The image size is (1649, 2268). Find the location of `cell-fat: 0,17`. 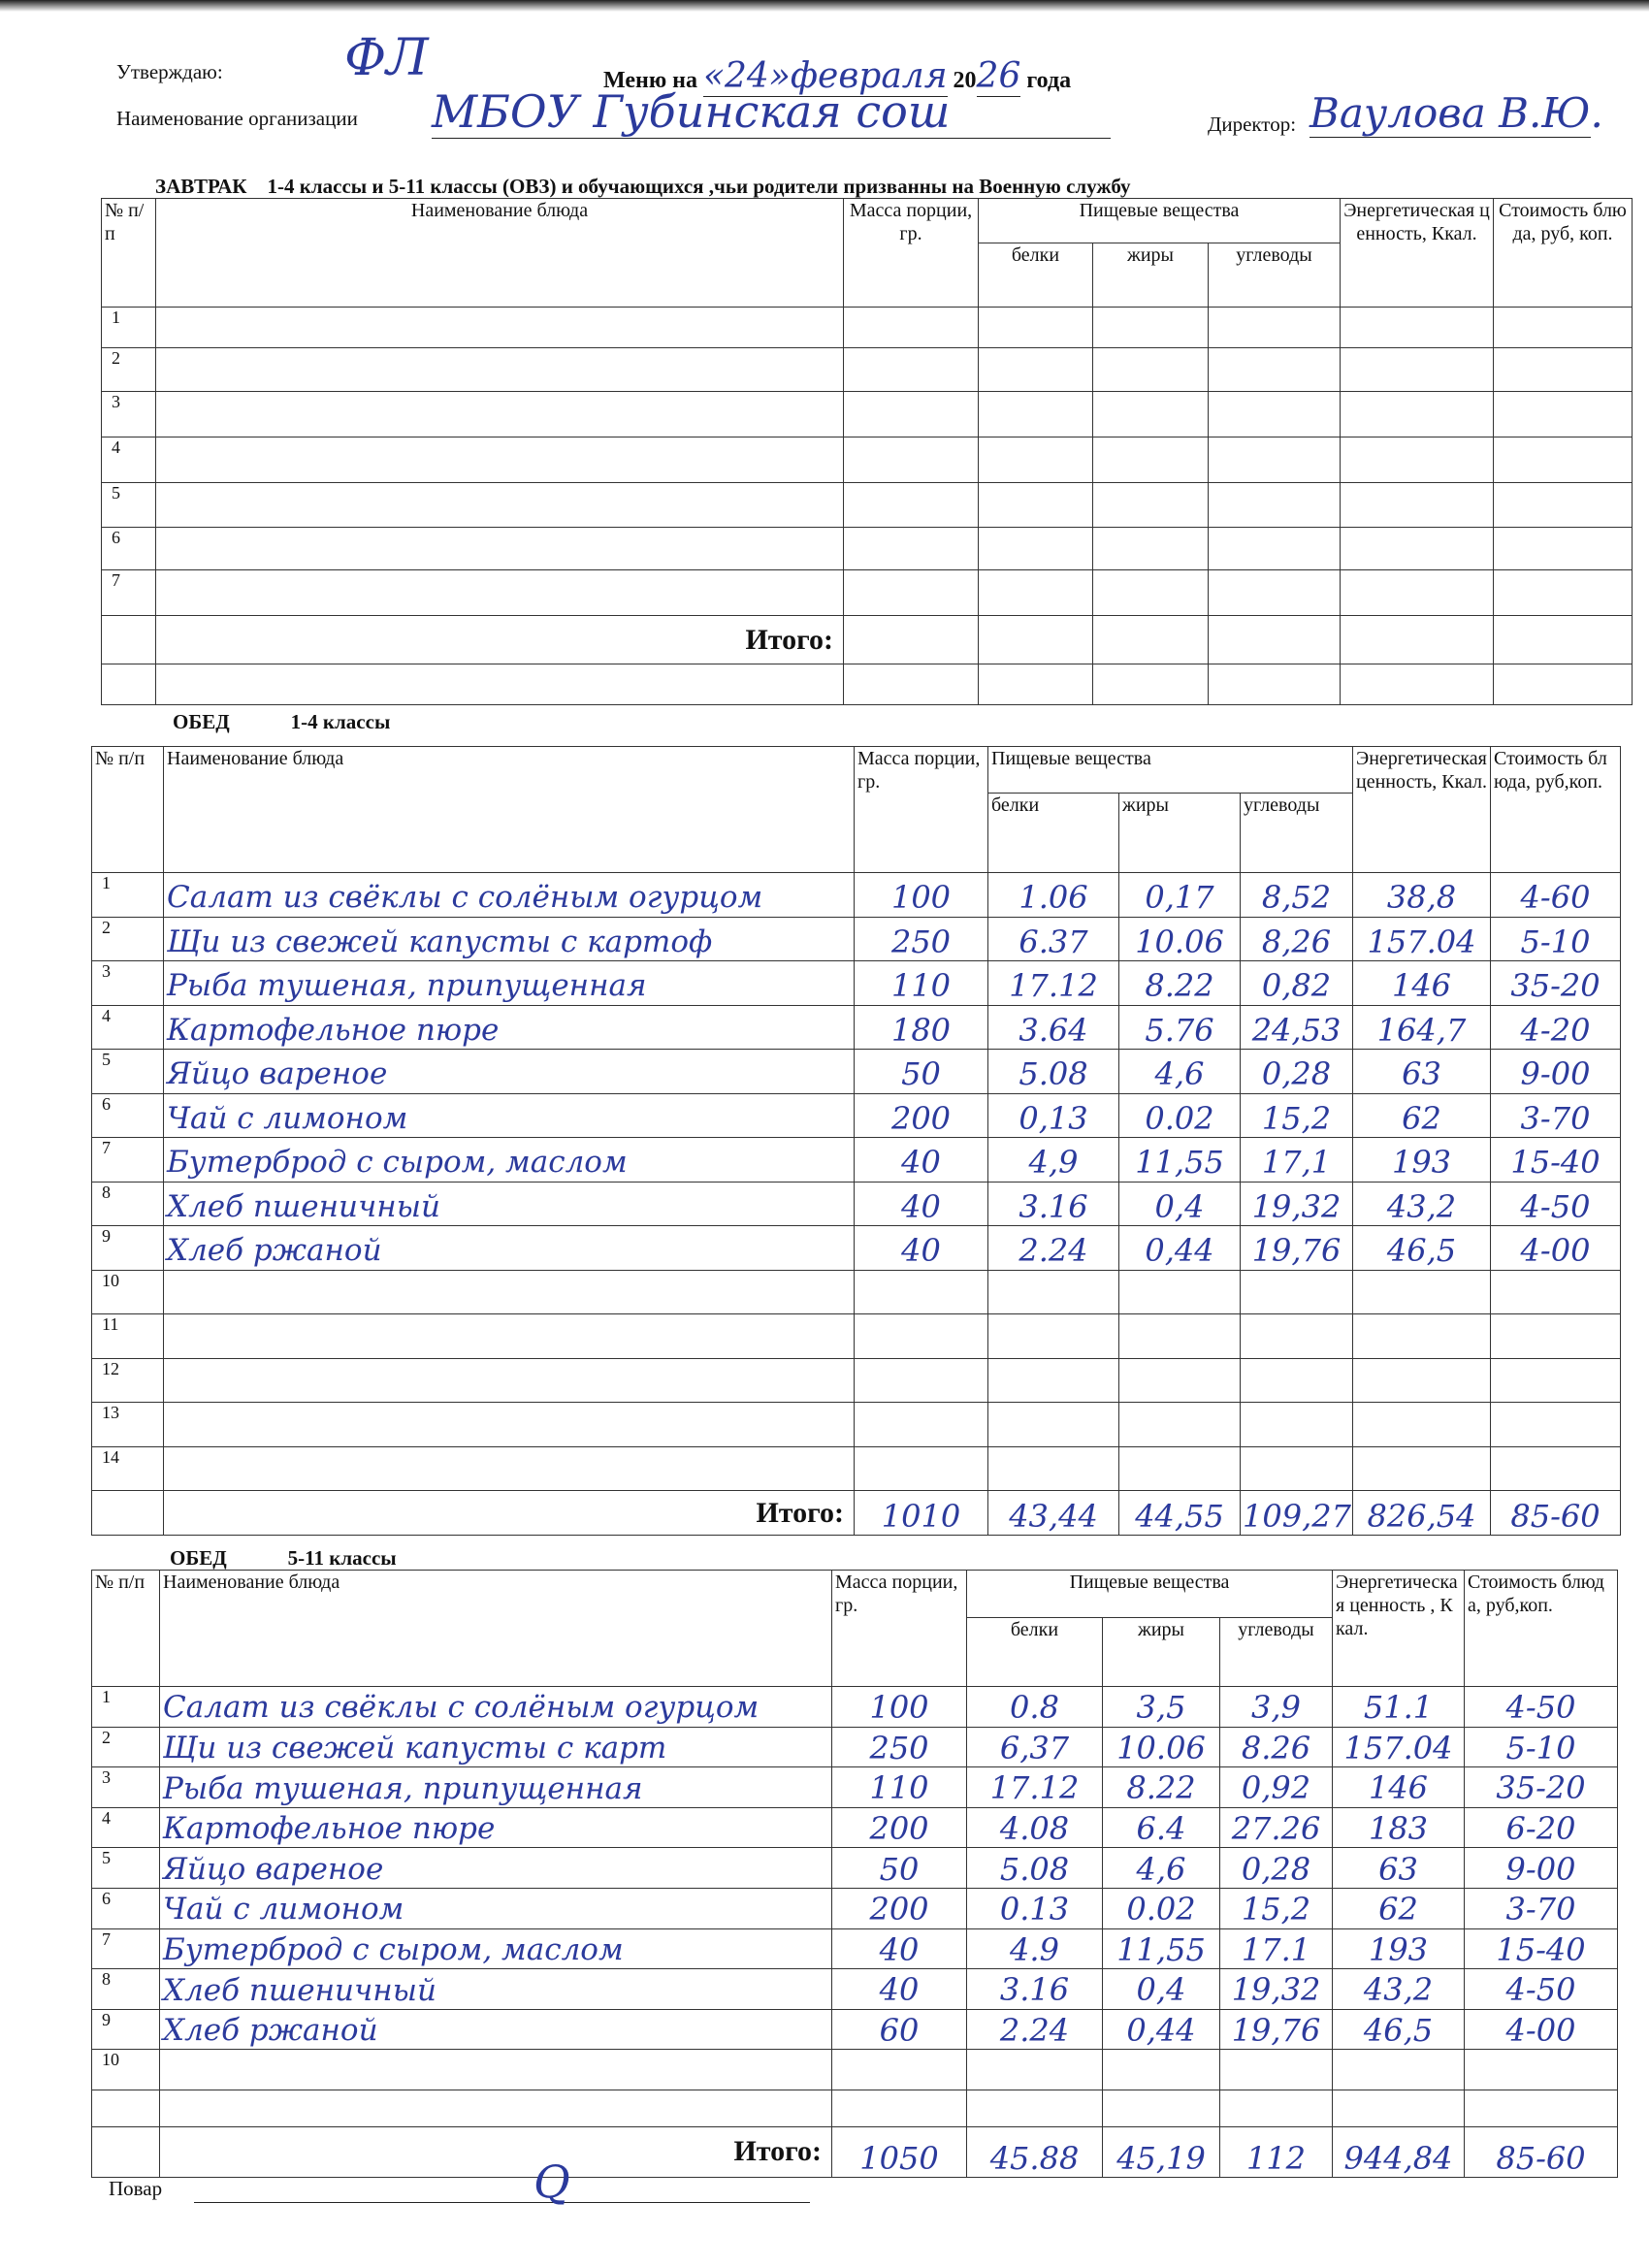

cell-fat: 0,17 is located at coordinates (1179, 895).